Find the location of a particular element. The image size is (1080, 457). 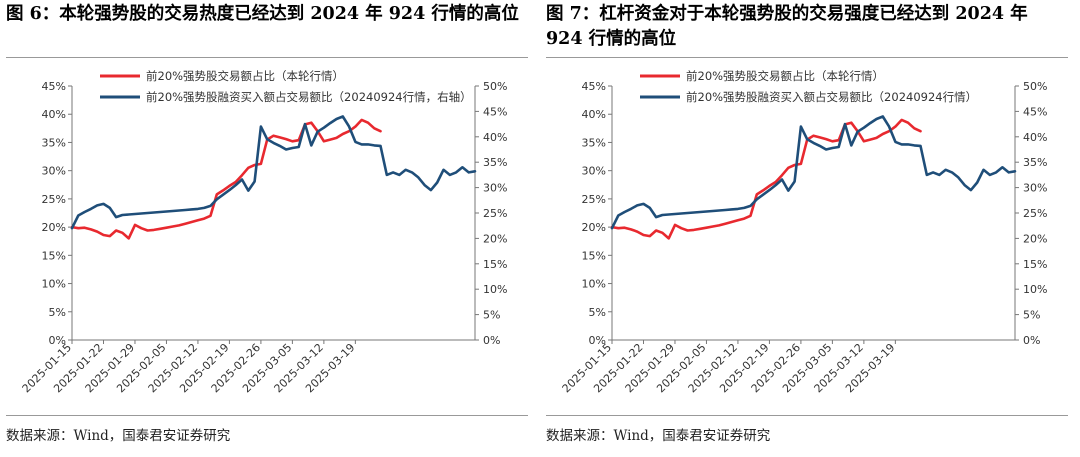

figure-6-title: 图 6：本轮强势股的交易热度已经达到 2024 年 924 行情的高位 is located at coordinates (262, 14).